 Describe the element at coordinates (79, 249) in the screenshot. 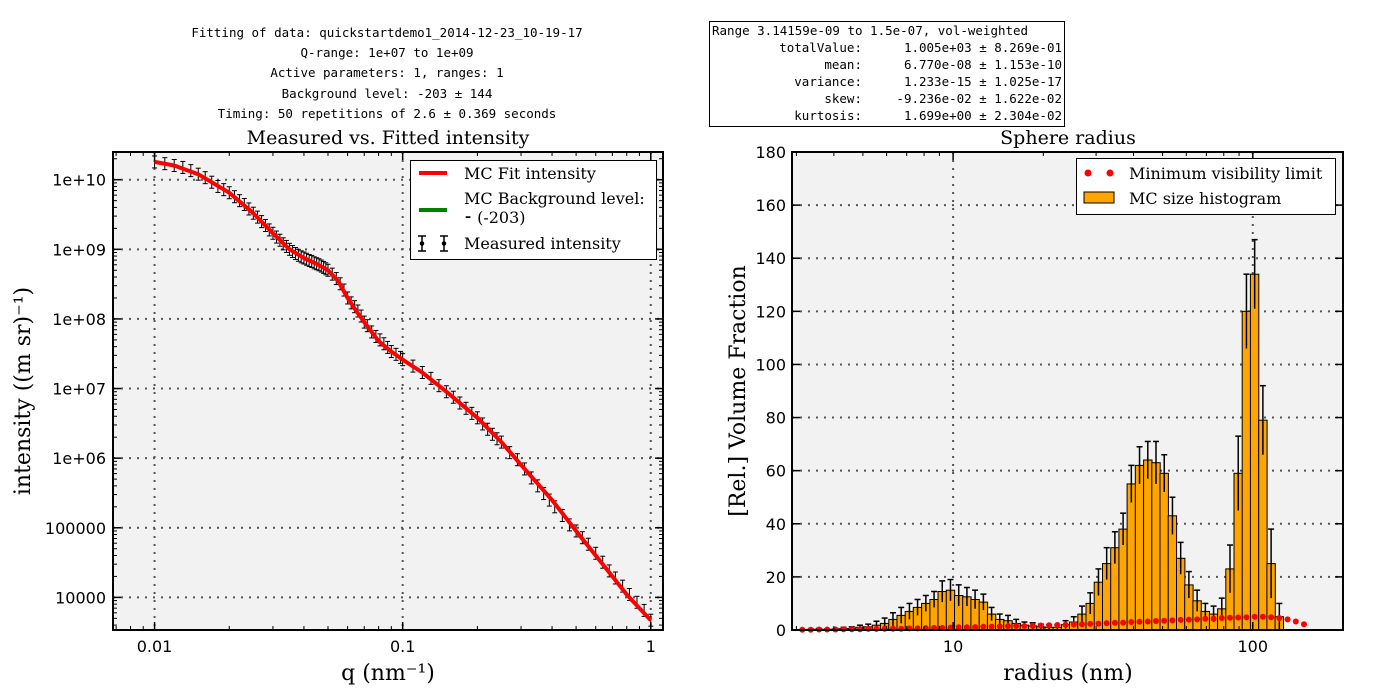

I see `y-tick-label: 1e+09` at that location.